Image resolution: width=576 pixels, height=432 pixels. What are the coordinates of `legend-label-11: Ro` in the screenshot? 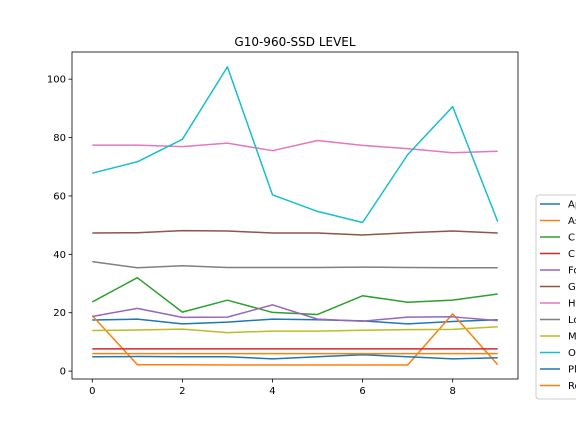 It's located at (572, 386).